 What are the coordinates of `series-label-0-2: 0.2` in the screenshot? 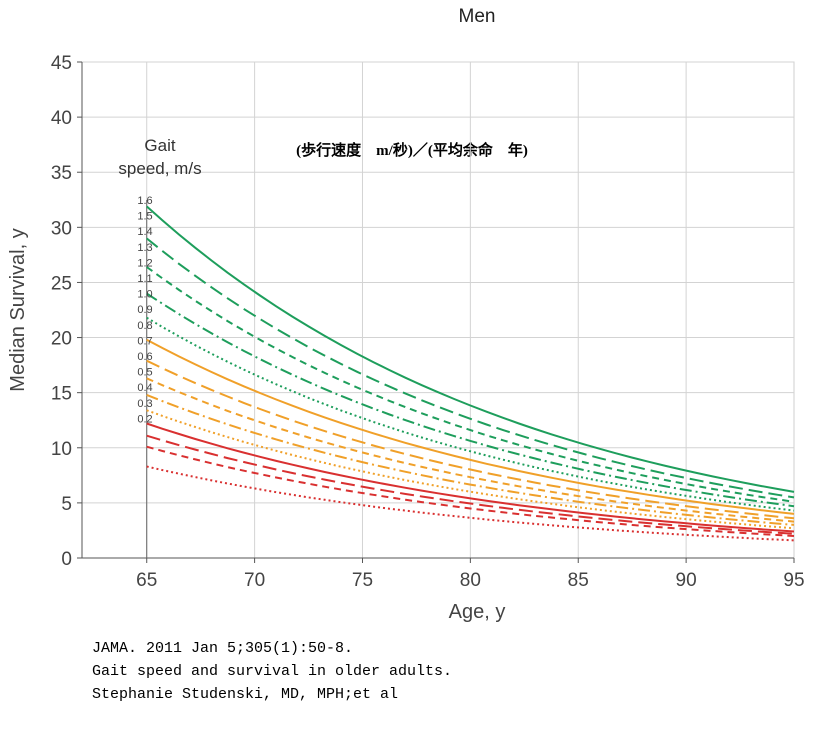 It's located at (144, 419).